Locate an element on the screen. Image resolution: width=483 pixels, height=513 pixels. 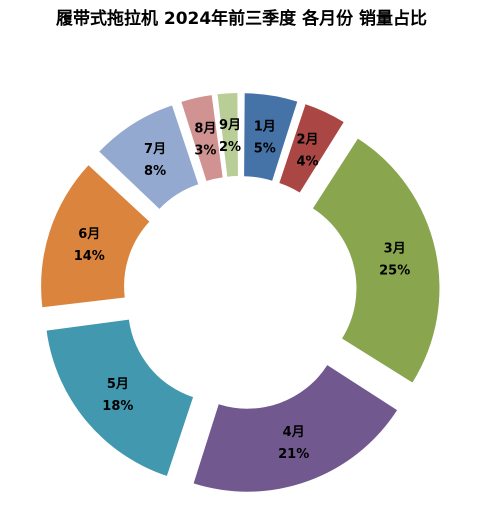
segment-value-label-7: 8% is located at coordinates (155, 171).